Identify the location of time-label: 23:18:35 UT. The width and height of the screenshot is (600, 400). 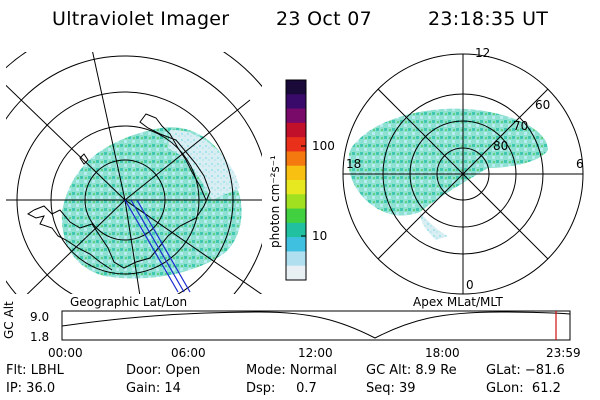
(488, 19).